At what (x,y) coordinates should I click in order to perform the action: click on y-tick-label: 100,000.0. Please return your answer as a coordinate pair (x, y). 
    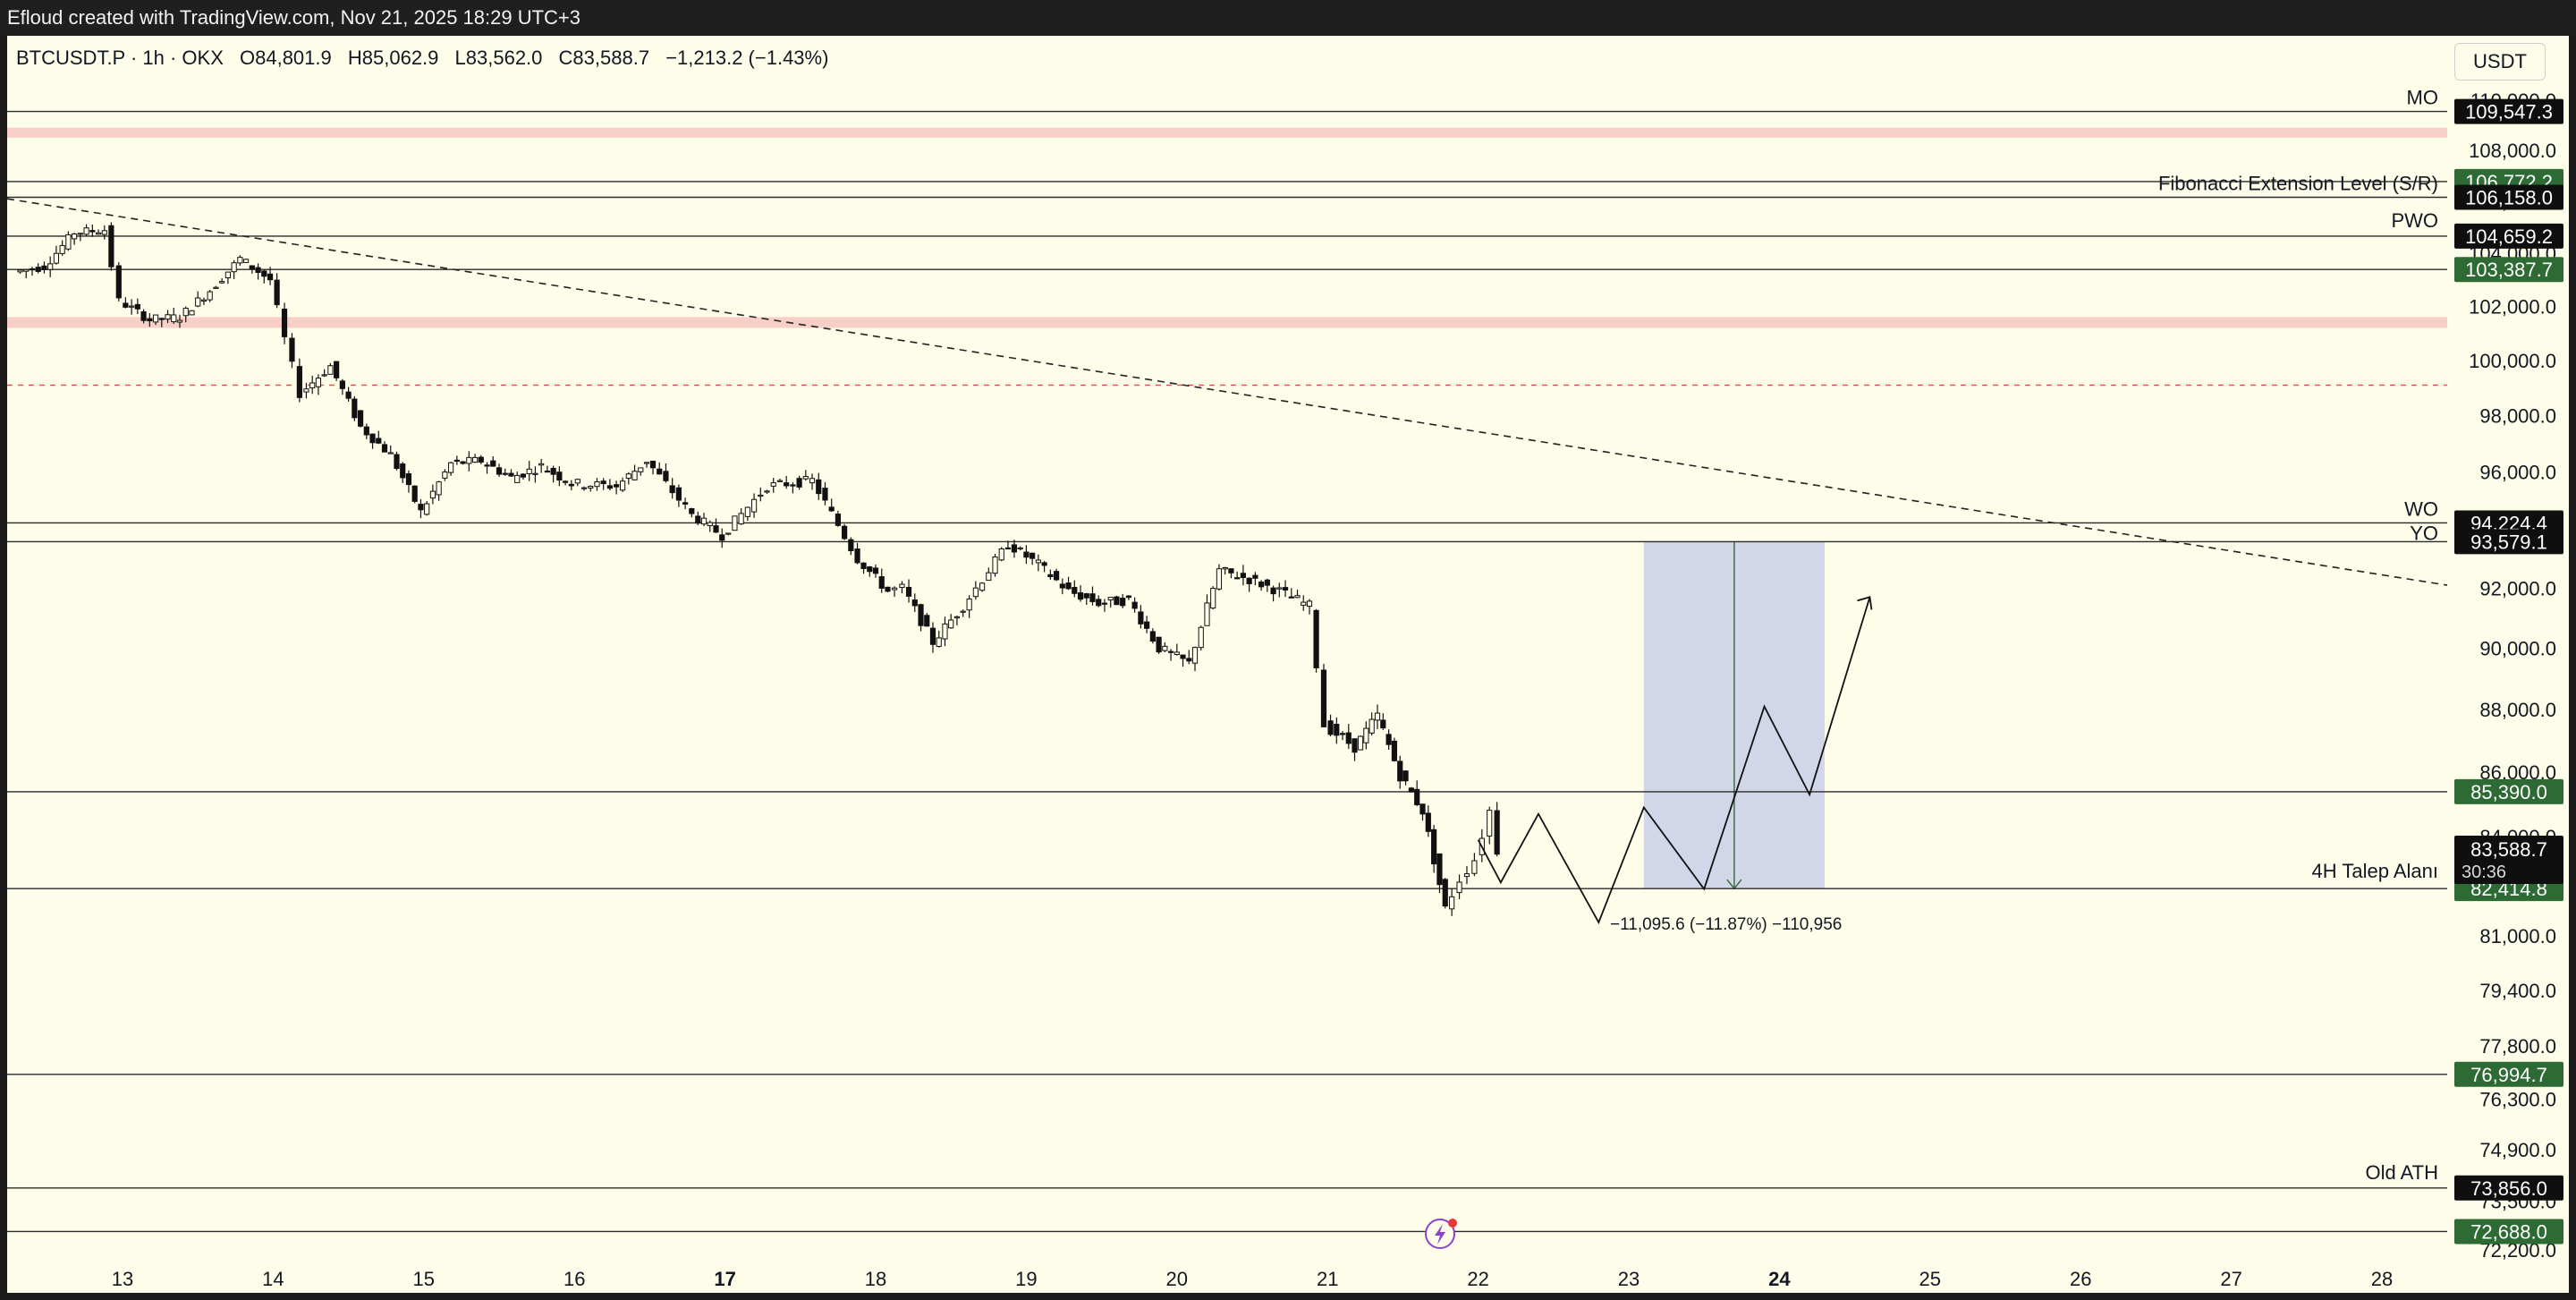
    Looking at the image, I should click on (2512, 361).